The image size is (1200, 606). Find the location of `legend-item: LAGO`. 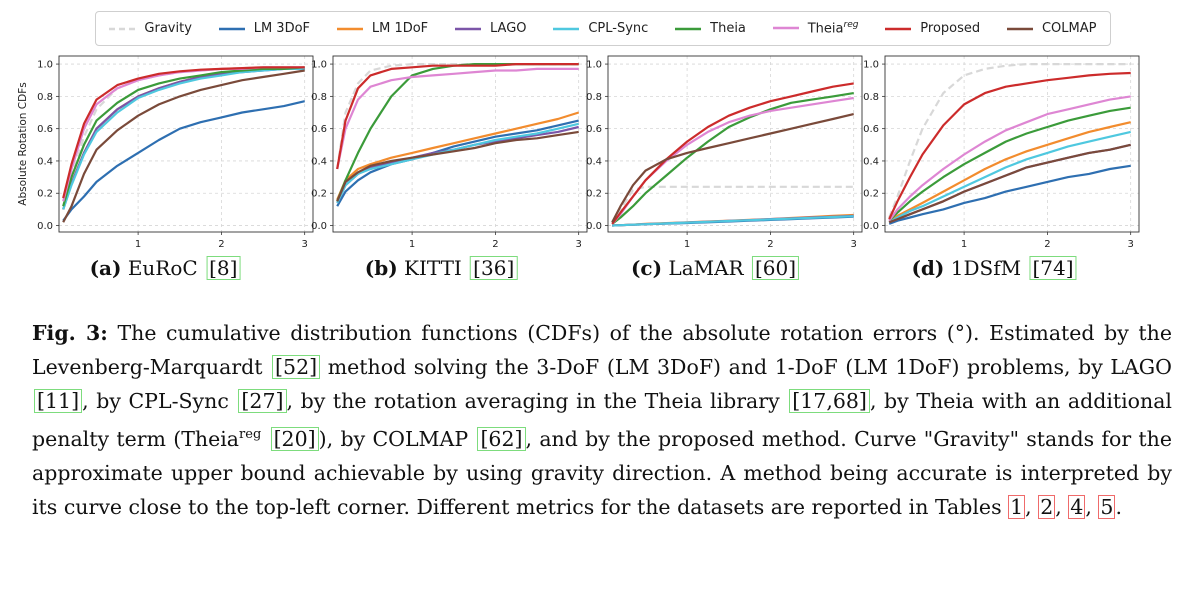

legend-item: LAGO is located at coordinates (491, 28).